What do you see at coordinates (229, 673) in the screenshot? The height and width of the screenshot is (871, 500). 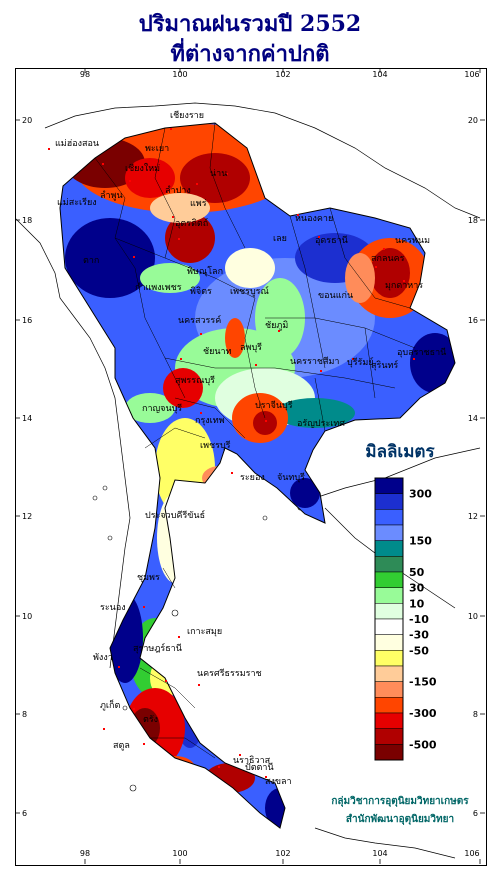 I see `place-label: นครศรีธรรมราช` at bounding box center [229, 673].